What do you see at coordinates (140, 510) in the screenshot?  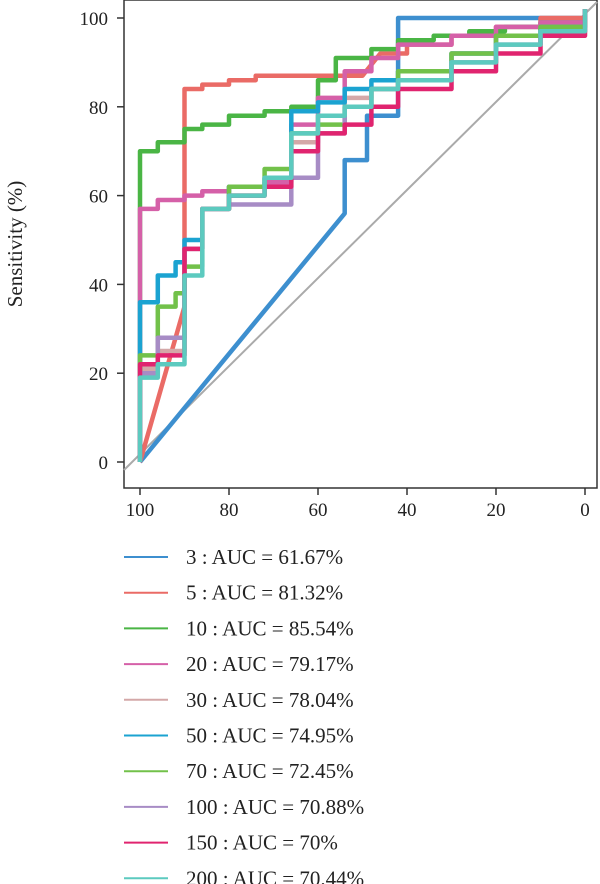 I see `x-tick-label: 100` at bounding box center [140, 510].